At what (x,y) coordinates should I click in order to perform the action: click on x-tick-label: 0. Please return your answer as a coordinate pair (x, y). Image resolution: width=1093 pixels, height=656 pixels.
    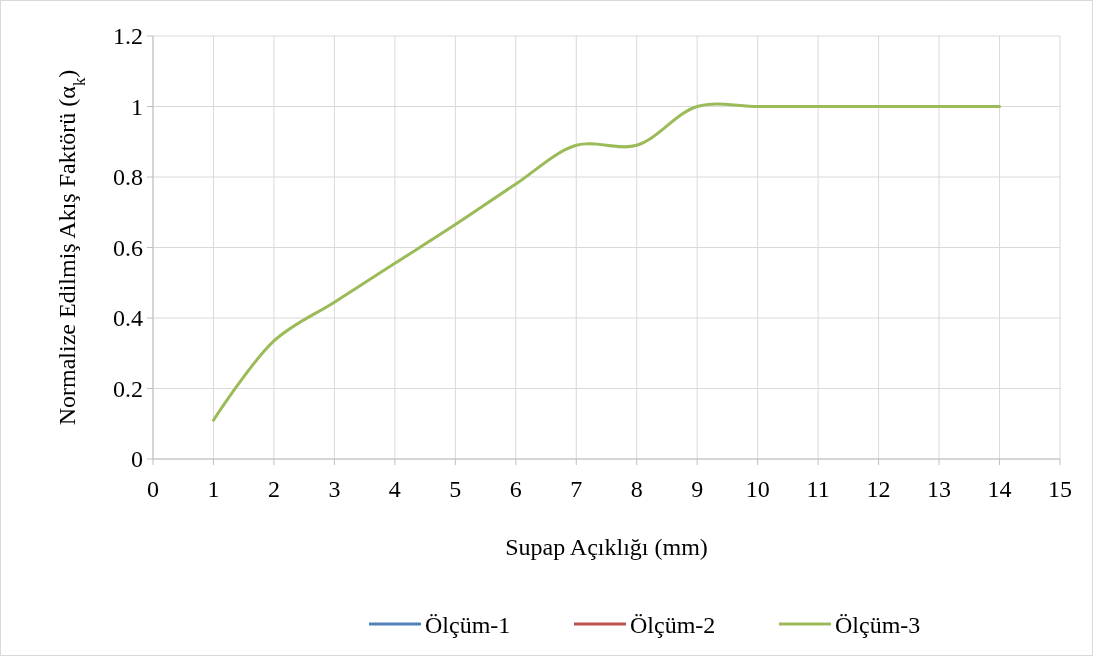
    Looking at the image, I should click on (153, 489).